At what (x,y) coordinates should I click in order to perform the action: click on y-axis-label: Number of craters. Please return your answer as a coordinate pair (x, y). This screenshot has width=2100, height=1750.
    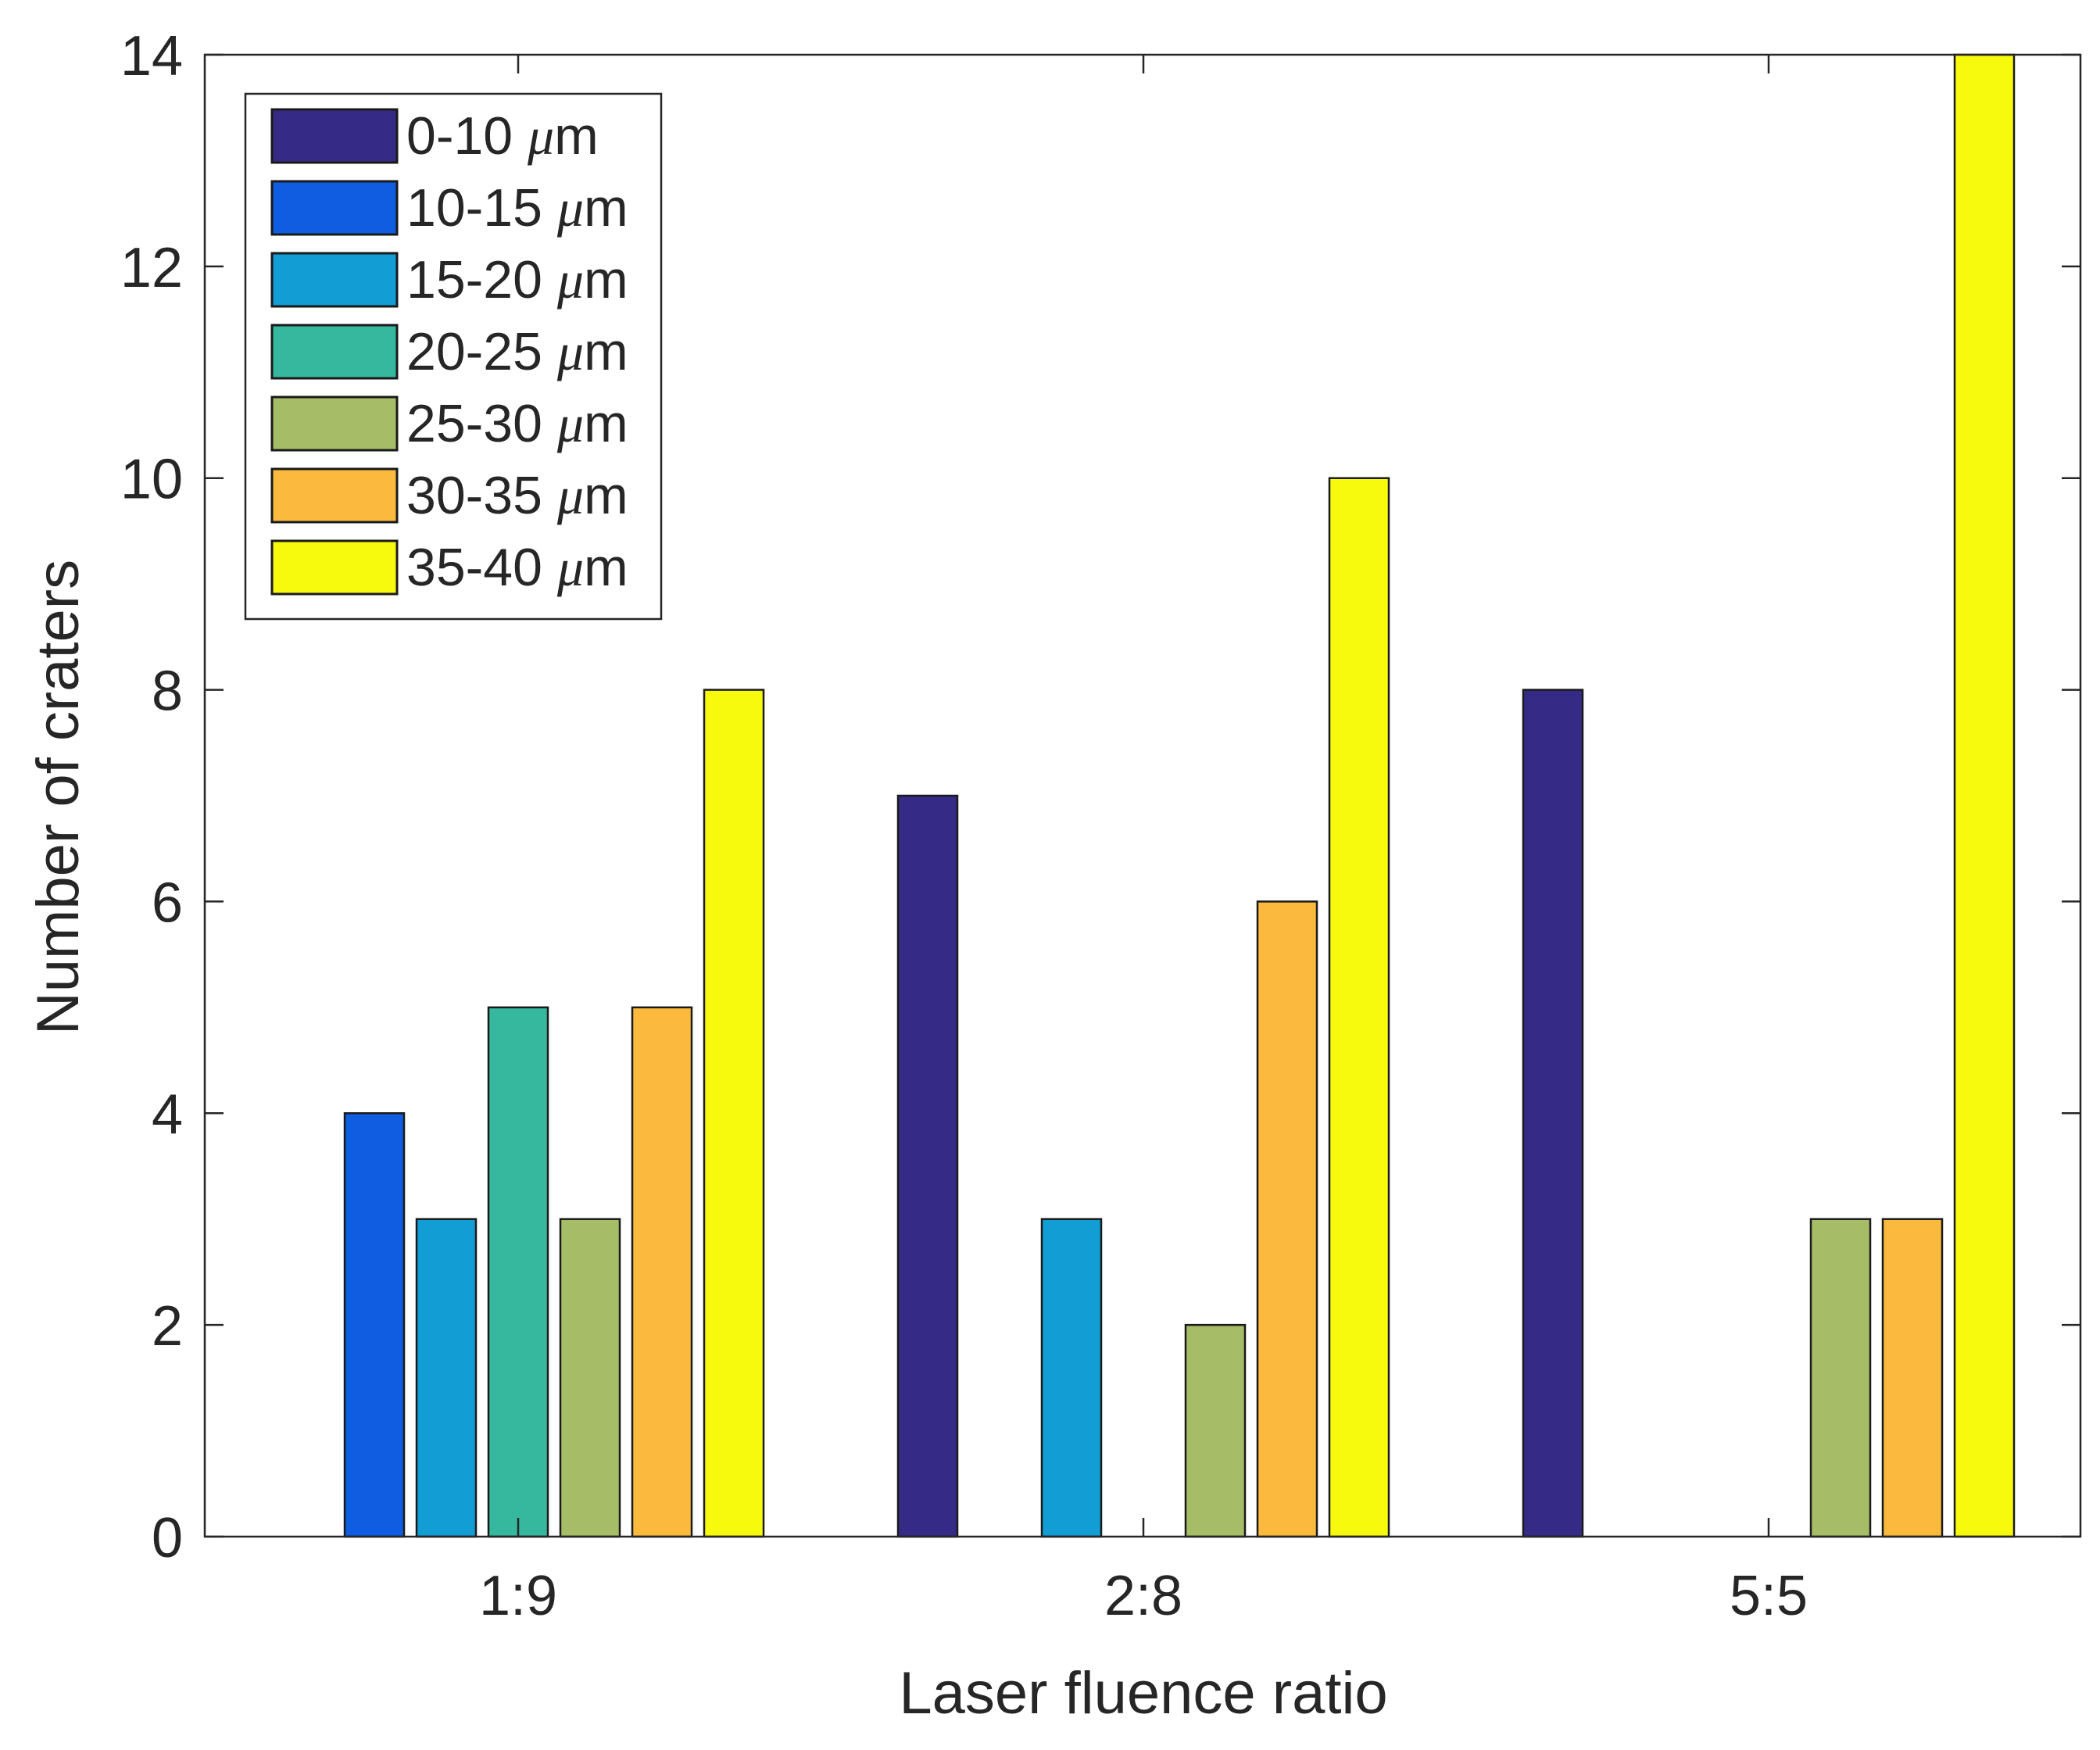
    Looking at the image, I should click on (58, 797).